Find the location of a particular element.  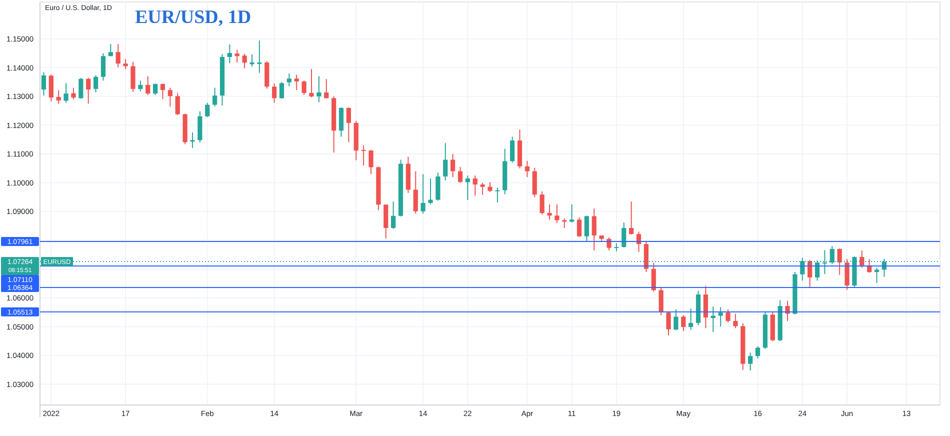

chart-title: EUR/USD, 1D is located at coordinates (193, 17).